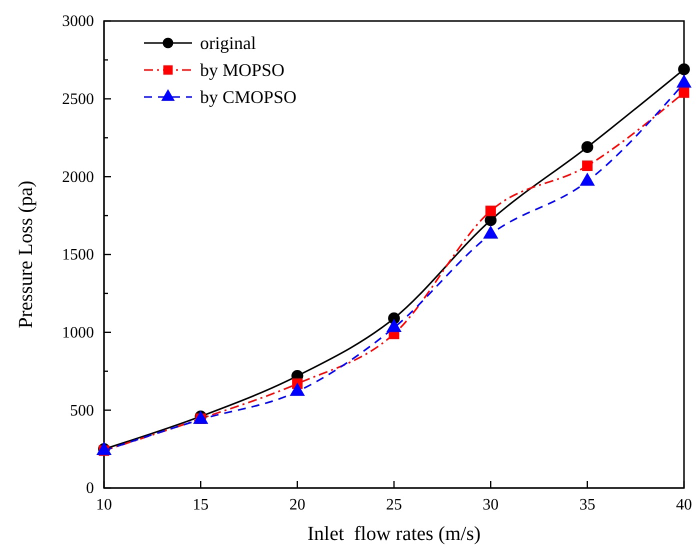 The height and width of the screenshot is (554, 696). What do you see at coordinates (104, 505) in the screenshot?
I see `x-tick-label: 10` at bounding box center [104, 505].